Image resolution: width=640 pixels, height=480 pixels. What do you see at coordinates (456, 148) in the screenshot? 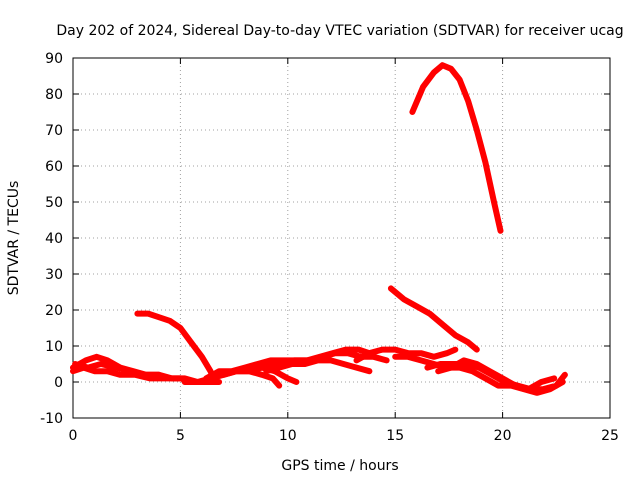
I see `series-line-sat-m` at bounding box center [456, 148].